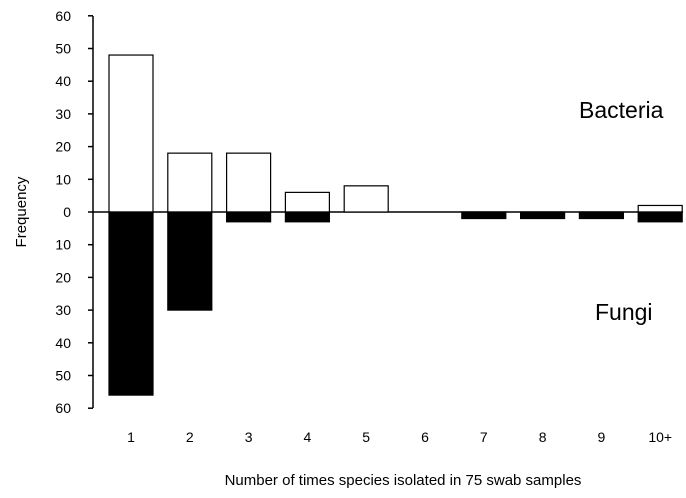  I want to click on x-tick-label: 9, so click(602, 437).